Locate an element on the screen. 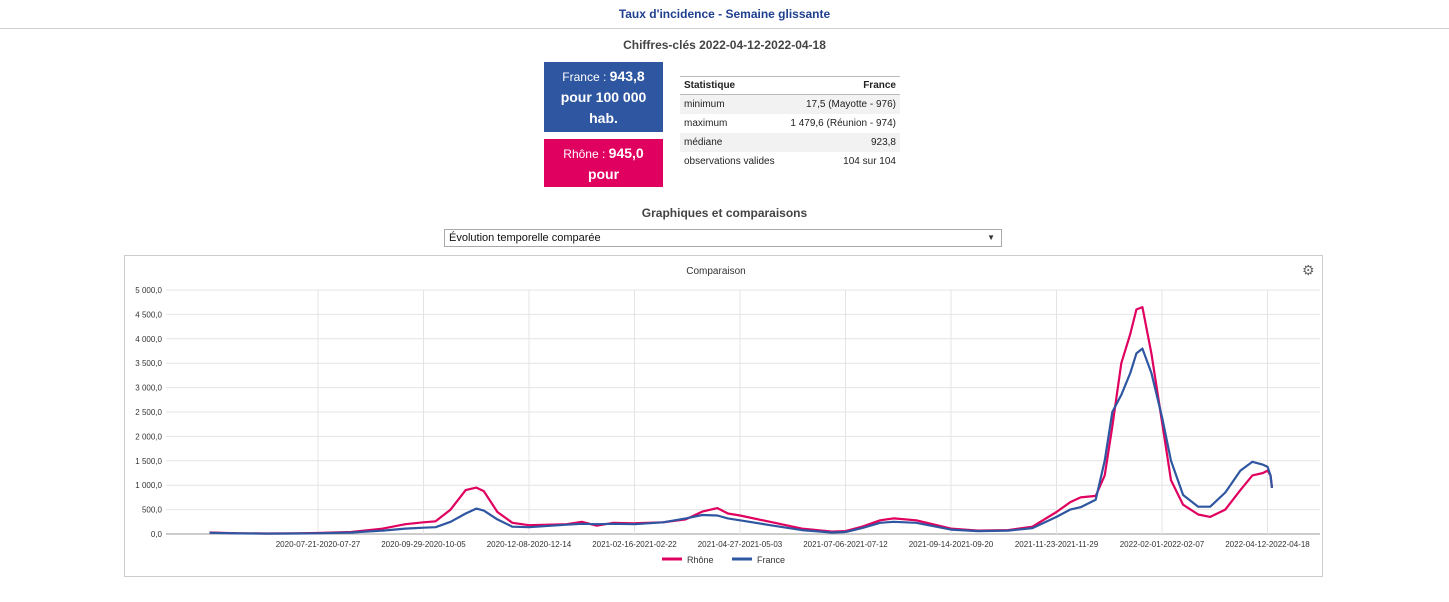 This screenshot has width=1449, height=602. france-kpi-label: France : is located at coordinates (586, 77).